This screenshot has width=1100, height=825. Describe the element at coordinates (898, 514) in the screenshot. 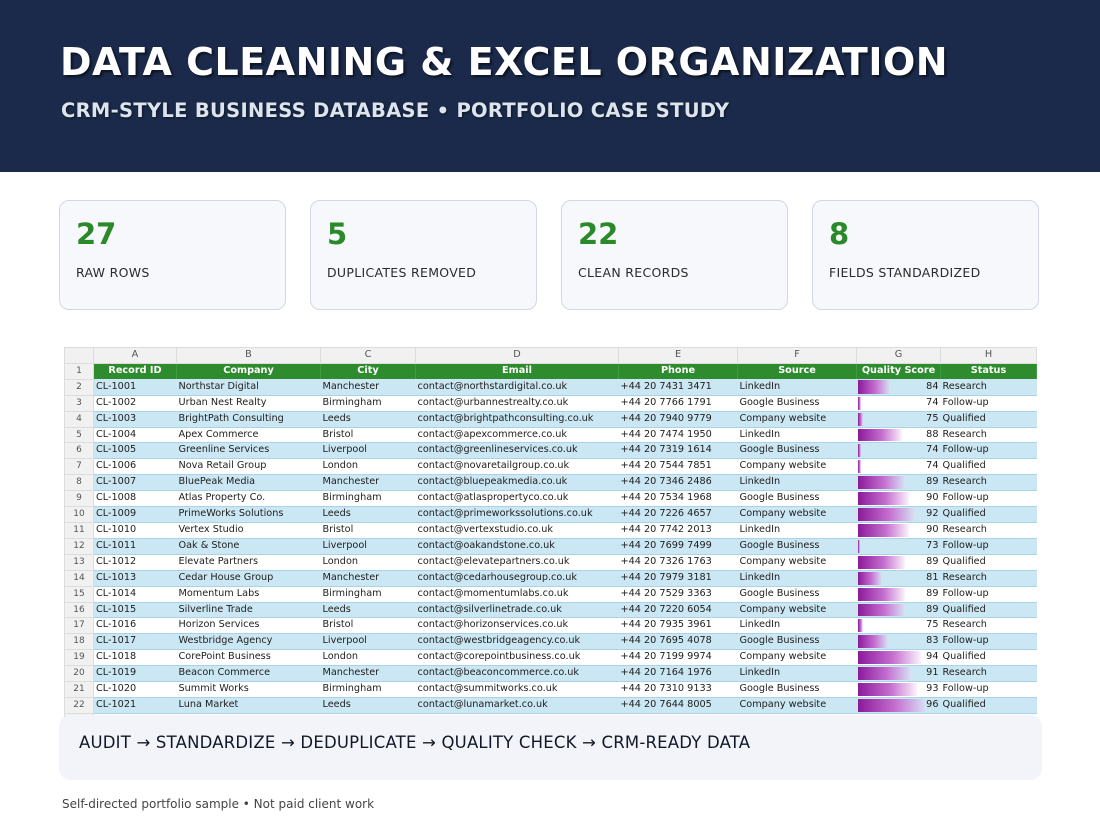

I see `quality-score-cell: 92` at that location.